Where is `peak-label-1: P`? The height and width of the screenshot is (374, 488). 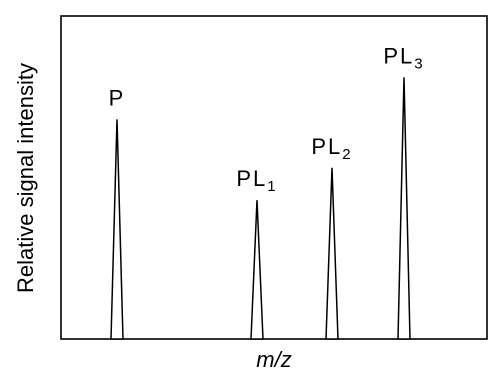
peak-label-1: P is located at coordinates (117, 97).